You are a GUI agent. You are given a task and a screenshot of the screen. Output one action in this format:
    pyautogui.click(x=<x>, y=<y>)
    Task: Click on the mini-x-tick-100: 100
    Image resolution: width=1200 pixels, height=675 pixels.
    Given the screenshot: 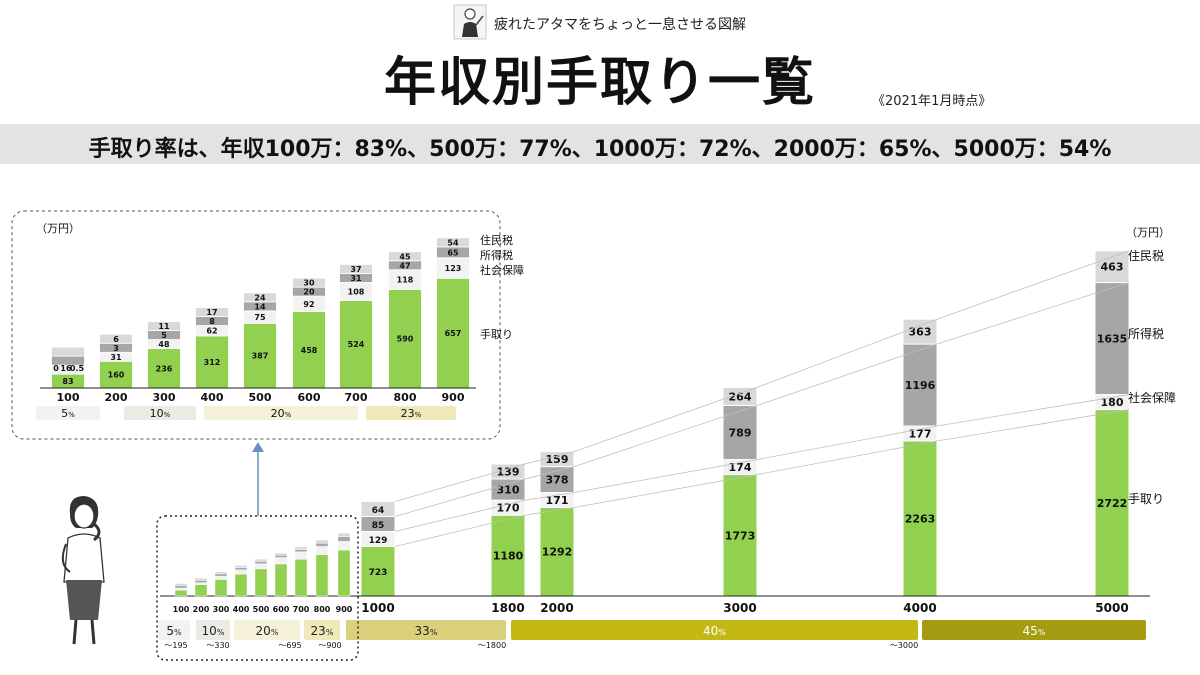 What is the action you would take?
    pyautogui.click(x=181, y=609)
    